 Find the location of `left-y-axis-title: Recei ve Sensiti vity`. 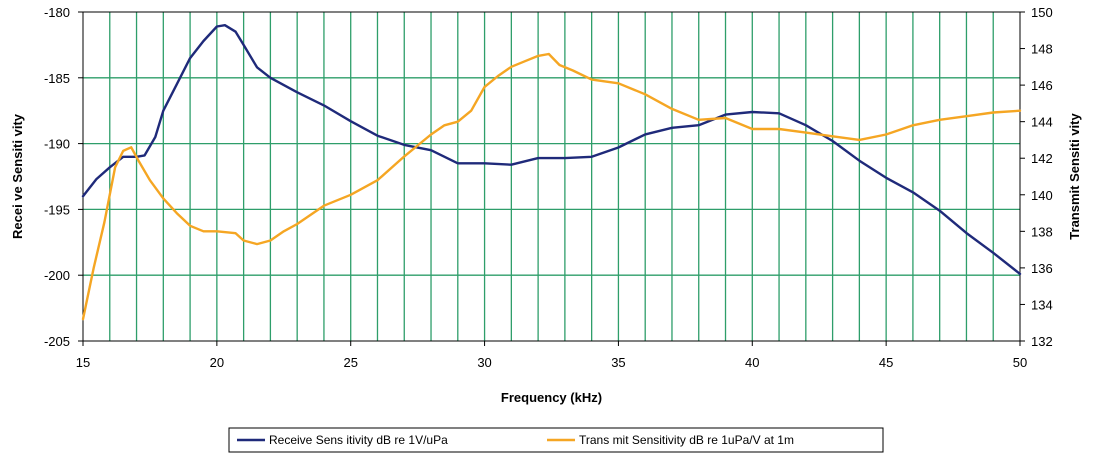

left-y-axis-title: Recei ve Sensiti vity is located at coordinates (17, 176).